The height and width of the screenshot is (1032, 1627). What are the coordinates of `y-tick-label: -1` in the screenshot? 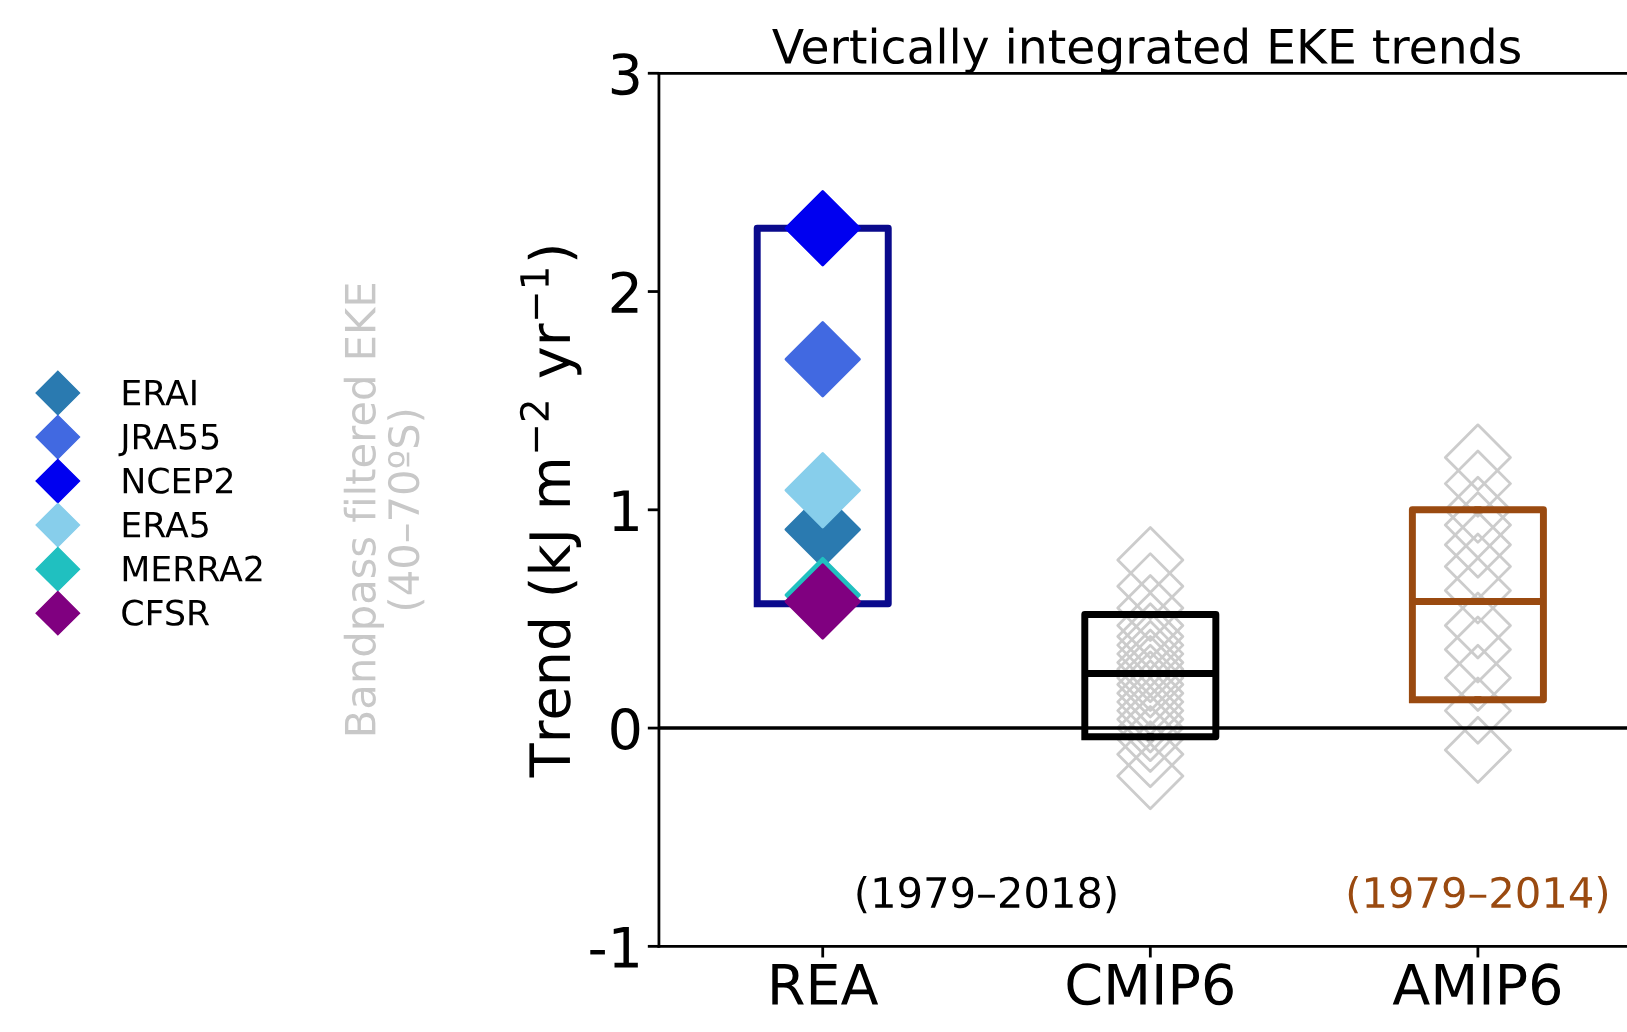 It's located at (614, 947).